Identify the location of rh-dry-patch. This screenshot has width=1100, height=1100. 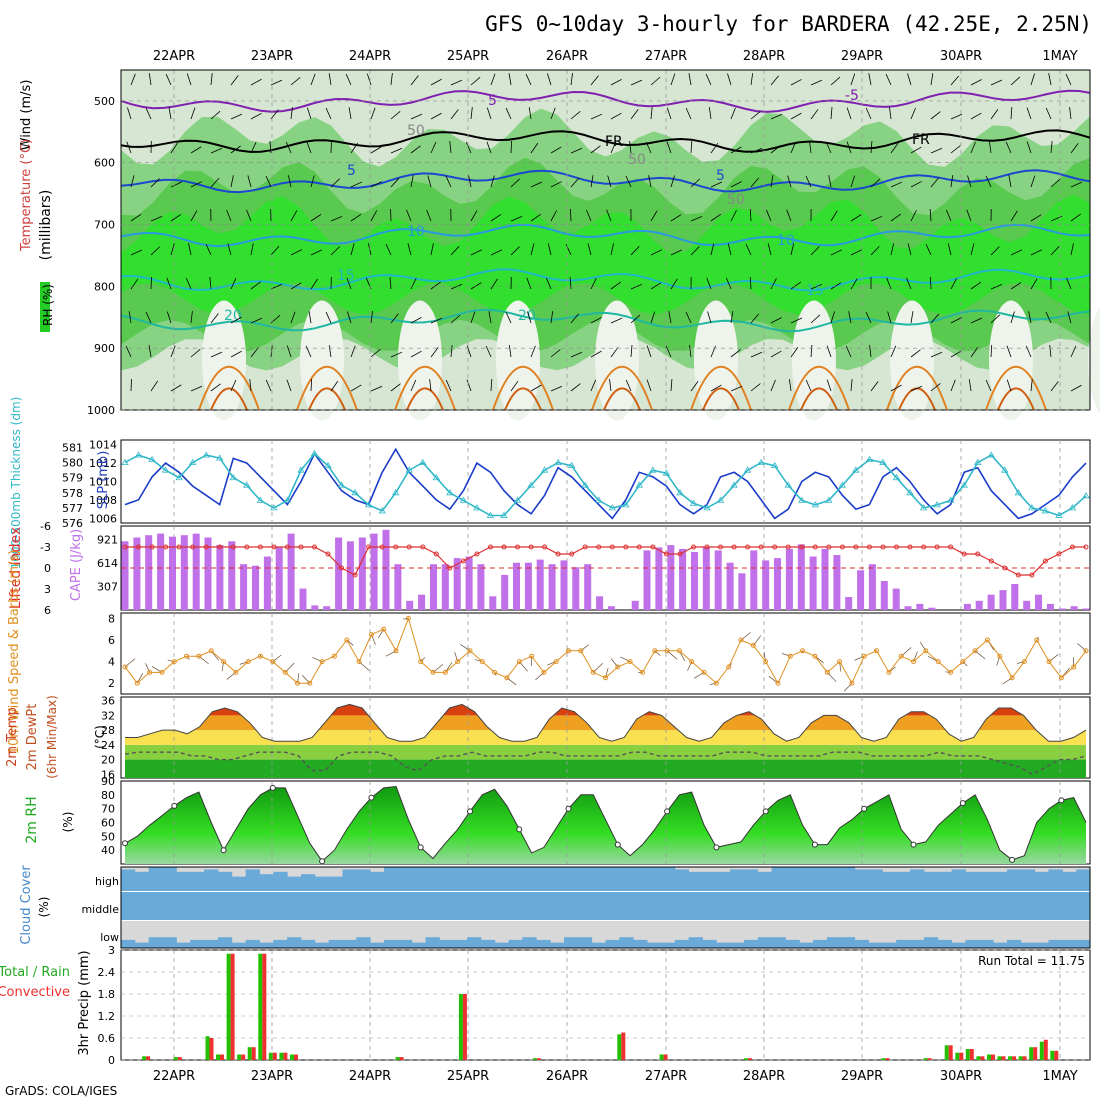
(814, 360).